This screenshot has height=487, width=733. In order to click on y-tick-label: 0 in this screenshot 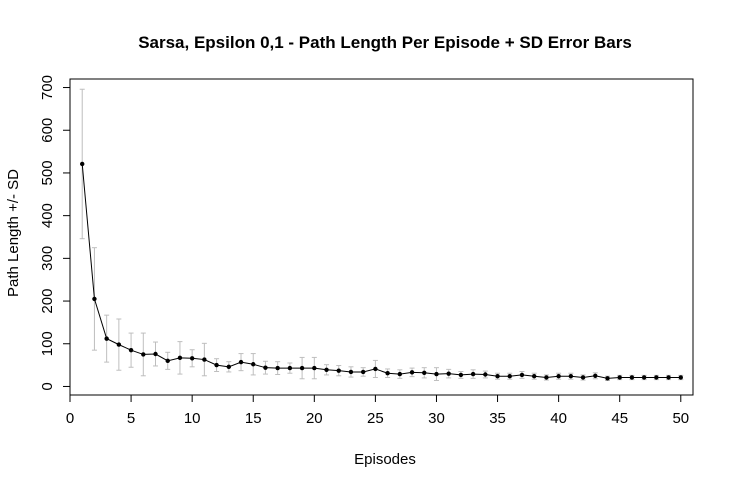, I will do `click(47, 386)`.